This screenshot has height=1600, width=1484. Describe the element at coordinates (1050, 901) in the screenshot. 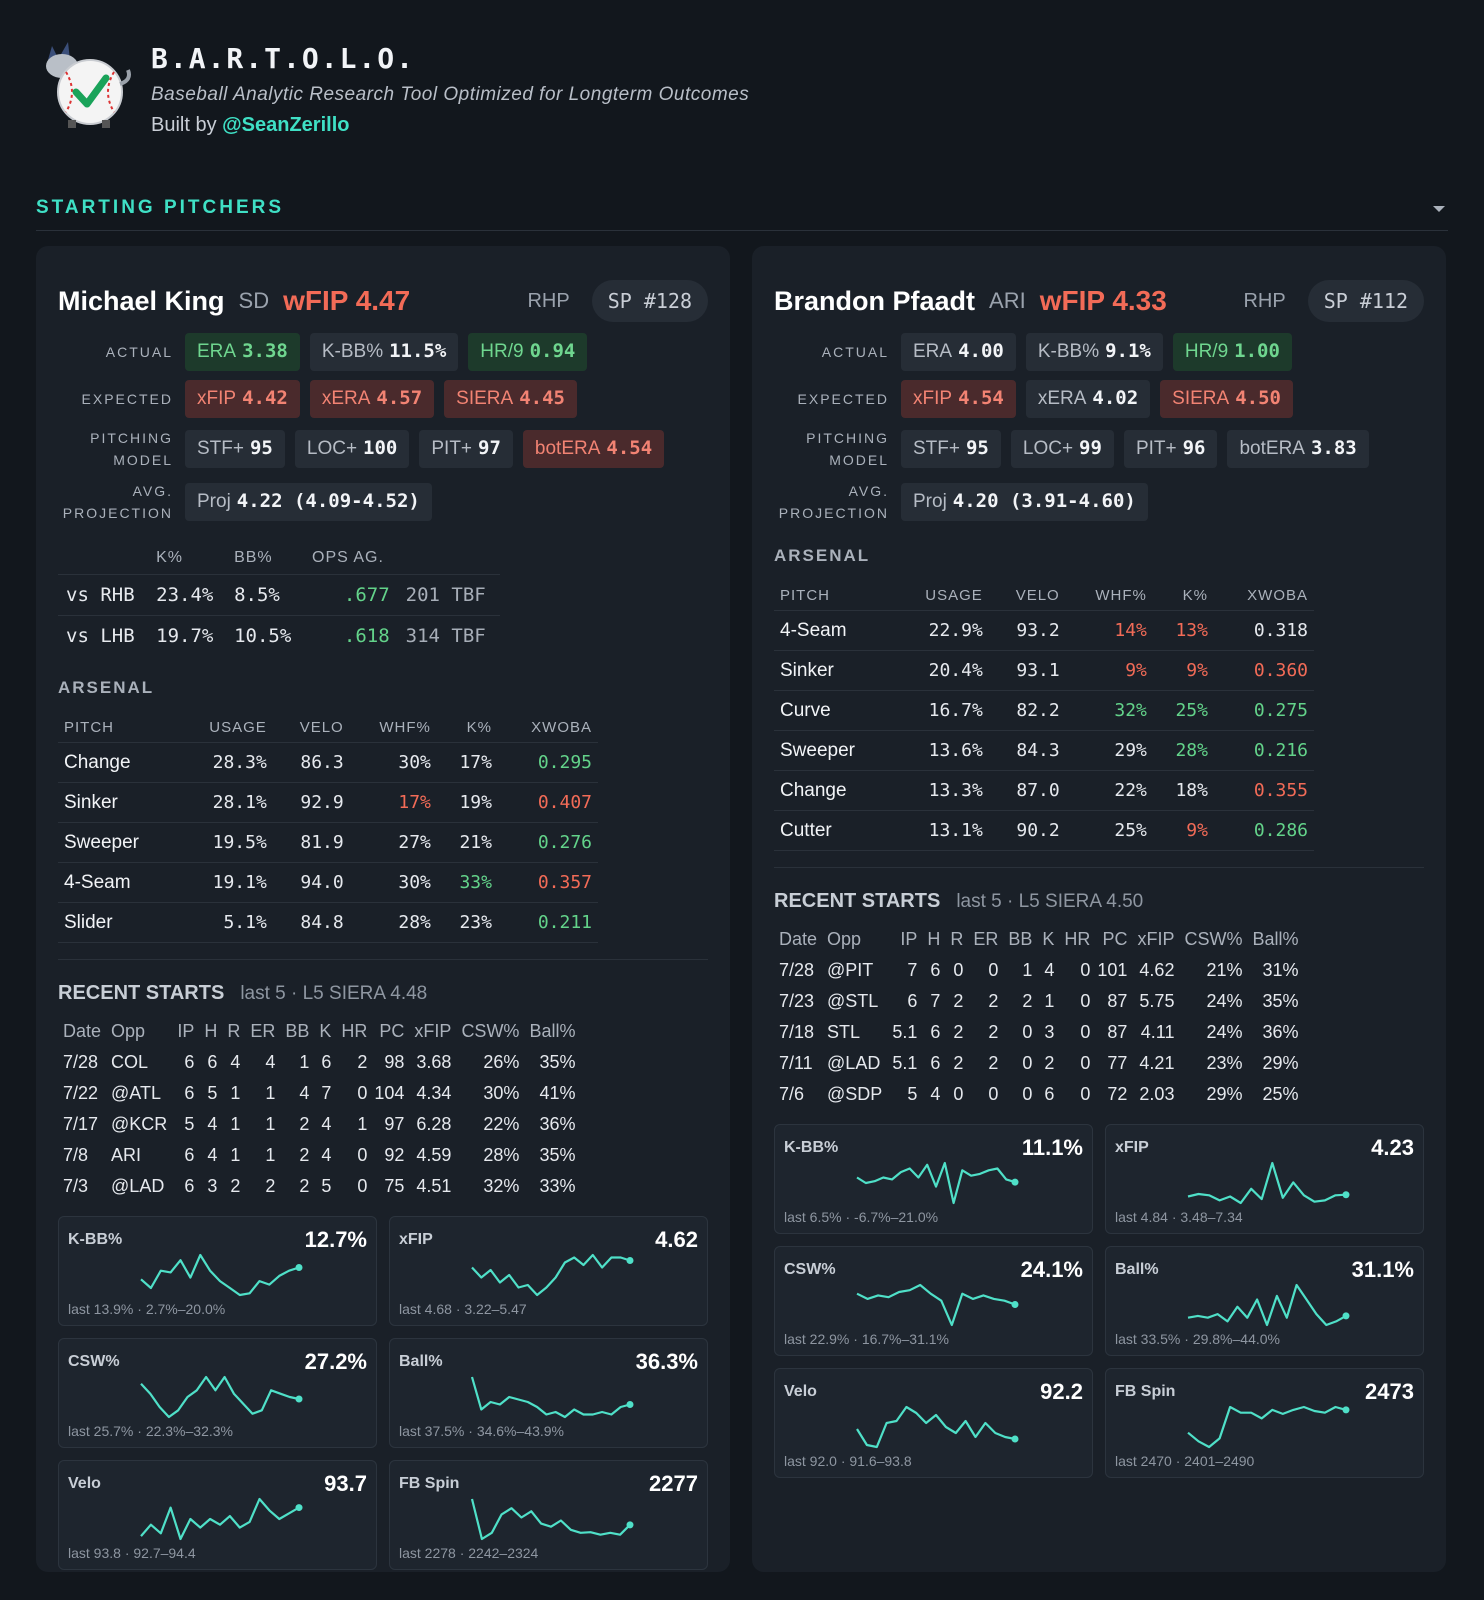

I see `recent-note: last 5 · L5 SIERA 4.50` at that location.